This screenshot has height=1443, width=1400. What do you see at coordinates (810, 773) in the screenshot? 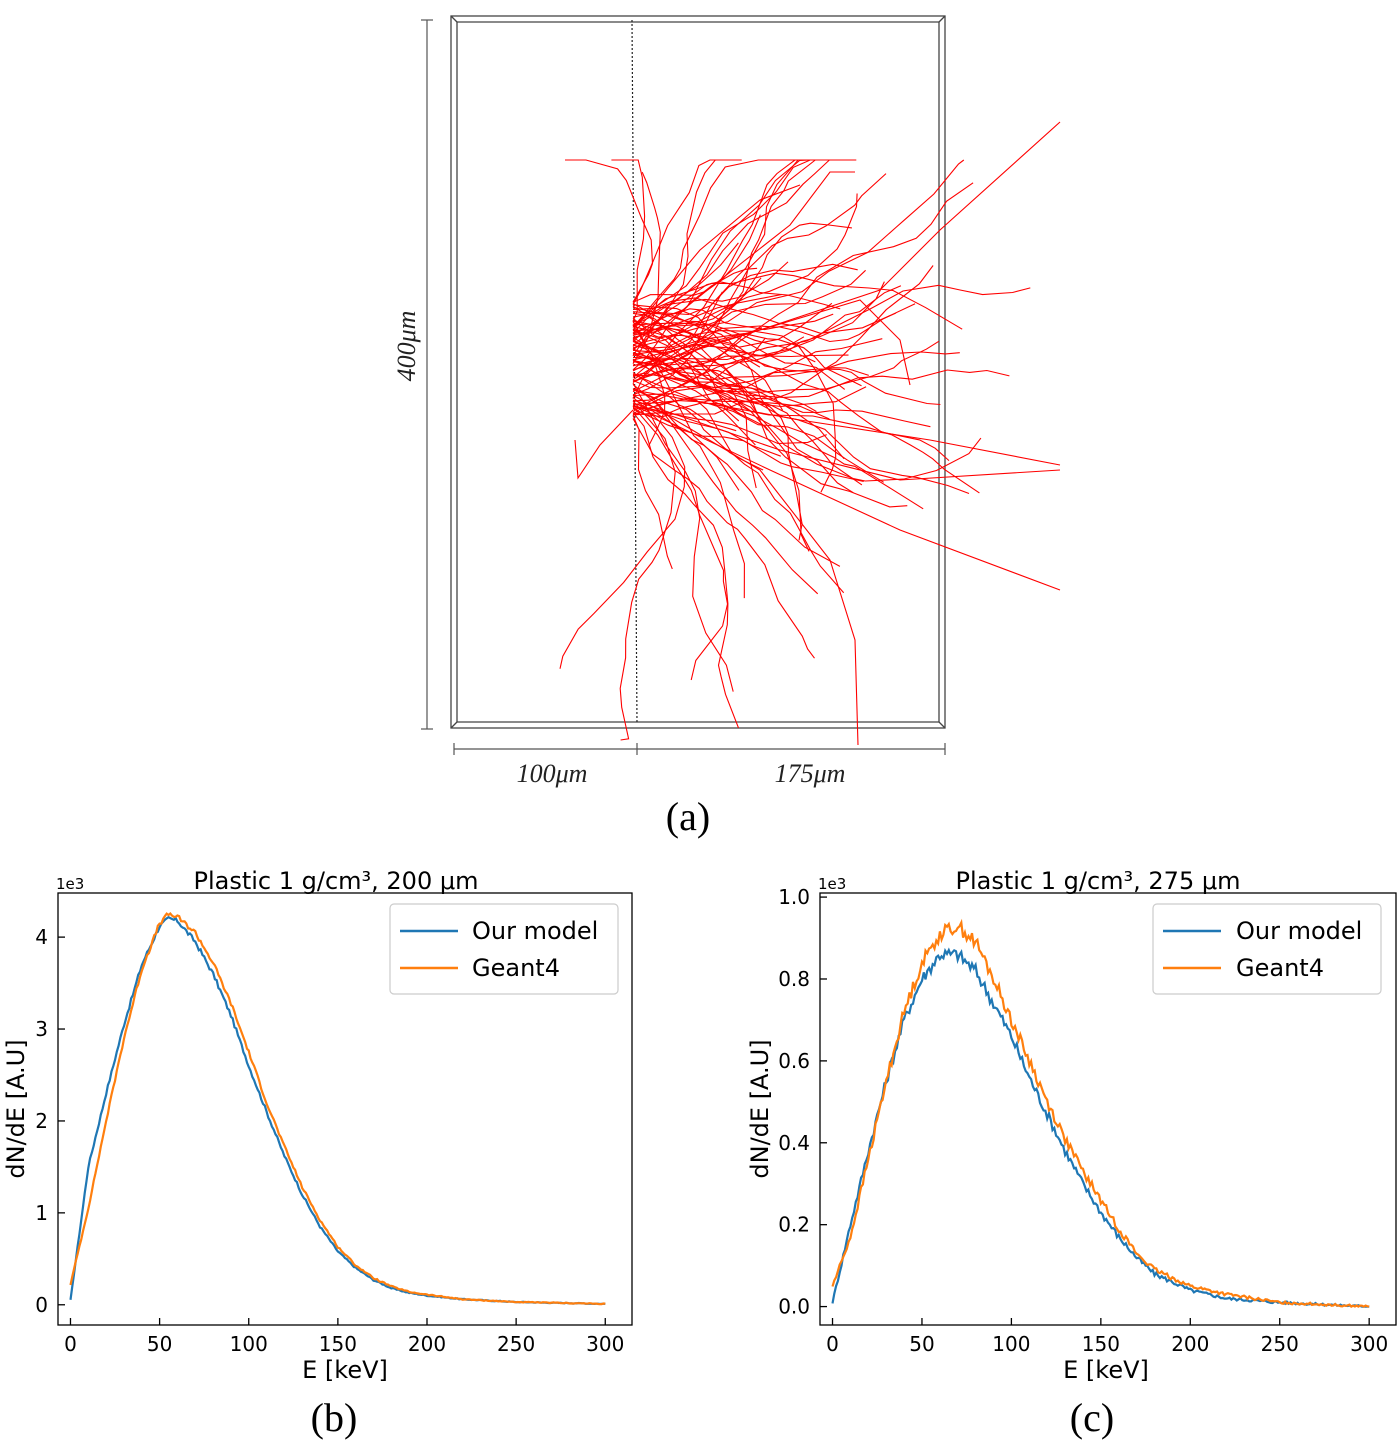
I see `width-dimension-right-label: 175μm` at bounding box center [810, 773].